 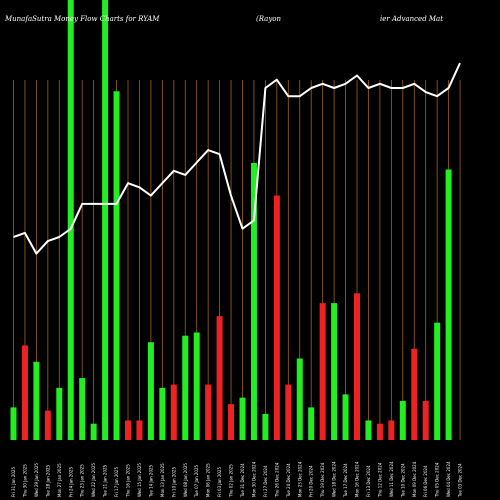 What do you see at coordinates (24, 481) in the screenshot?
I see `x-tick-label: Thu 30 Jan 2025` at bounding box center [24, 481].